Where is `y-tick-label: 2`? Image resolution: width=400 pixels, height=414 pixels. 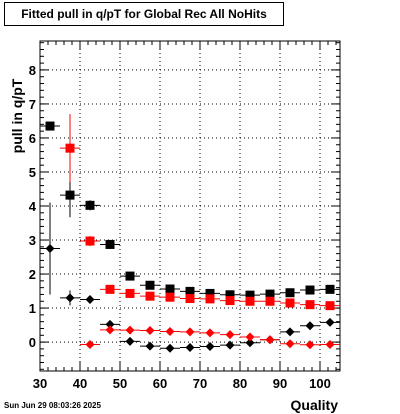 y-tick-label: 2 is located at coordinates (32, 274).